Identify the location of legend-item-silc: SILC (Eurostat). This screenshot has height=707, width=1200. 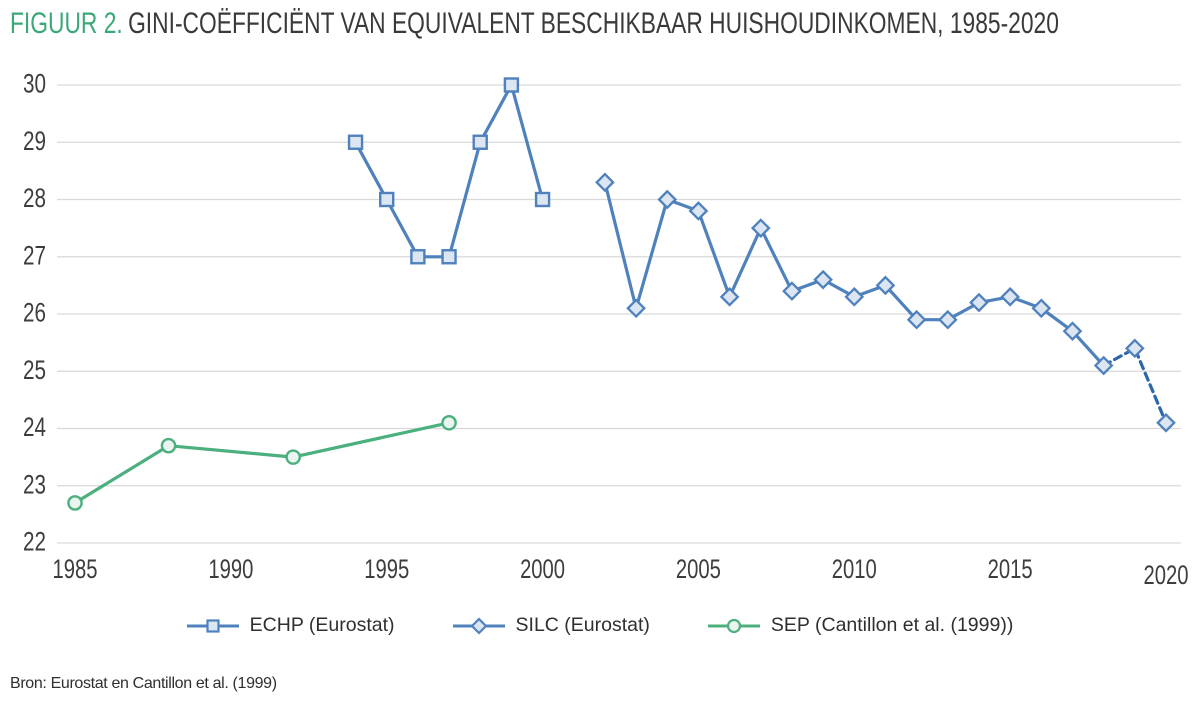
(551, 625).